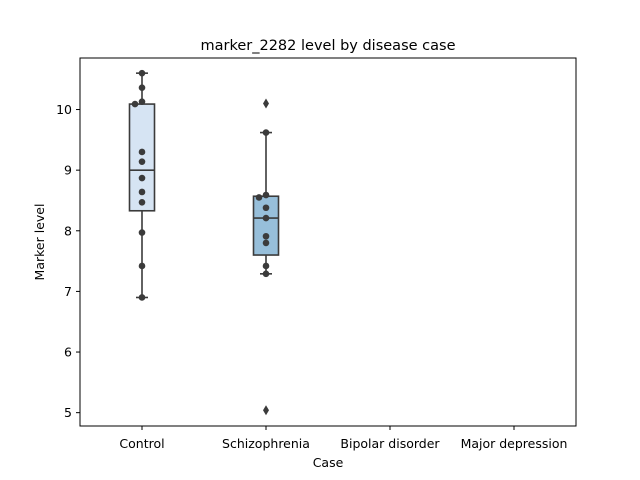  I want to click on x-tick-label: Bipolar disorder, so click(390, 443).